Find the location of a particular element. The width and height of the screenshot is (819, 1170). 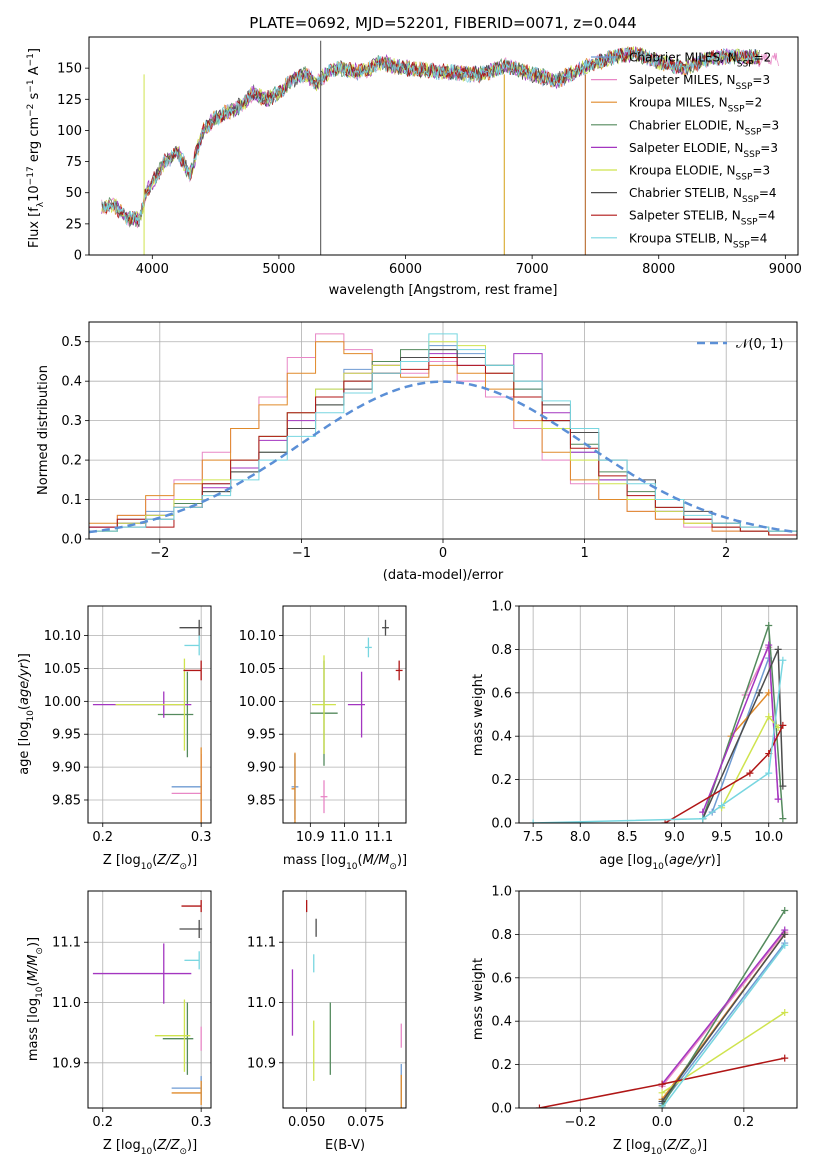

legend-label: Kroupa ELODIE, NSSP=3 is located at coordinates (699, 173).